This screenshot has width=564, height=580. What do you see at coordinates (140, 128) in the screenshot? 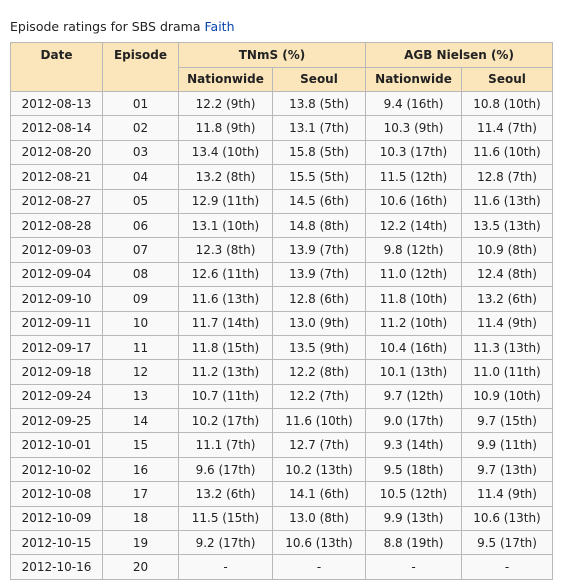
I see `table-cell: 02` at bounding box center [140, 128].